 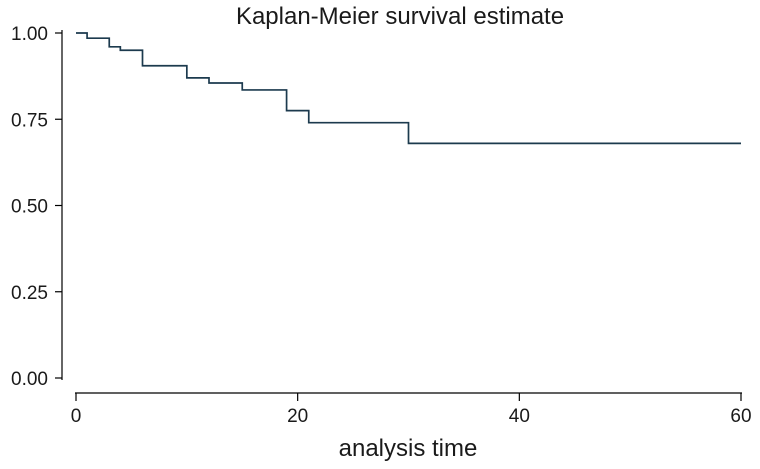 I want to click on y-tick-label: 1.00, so click(x=29, y=34).